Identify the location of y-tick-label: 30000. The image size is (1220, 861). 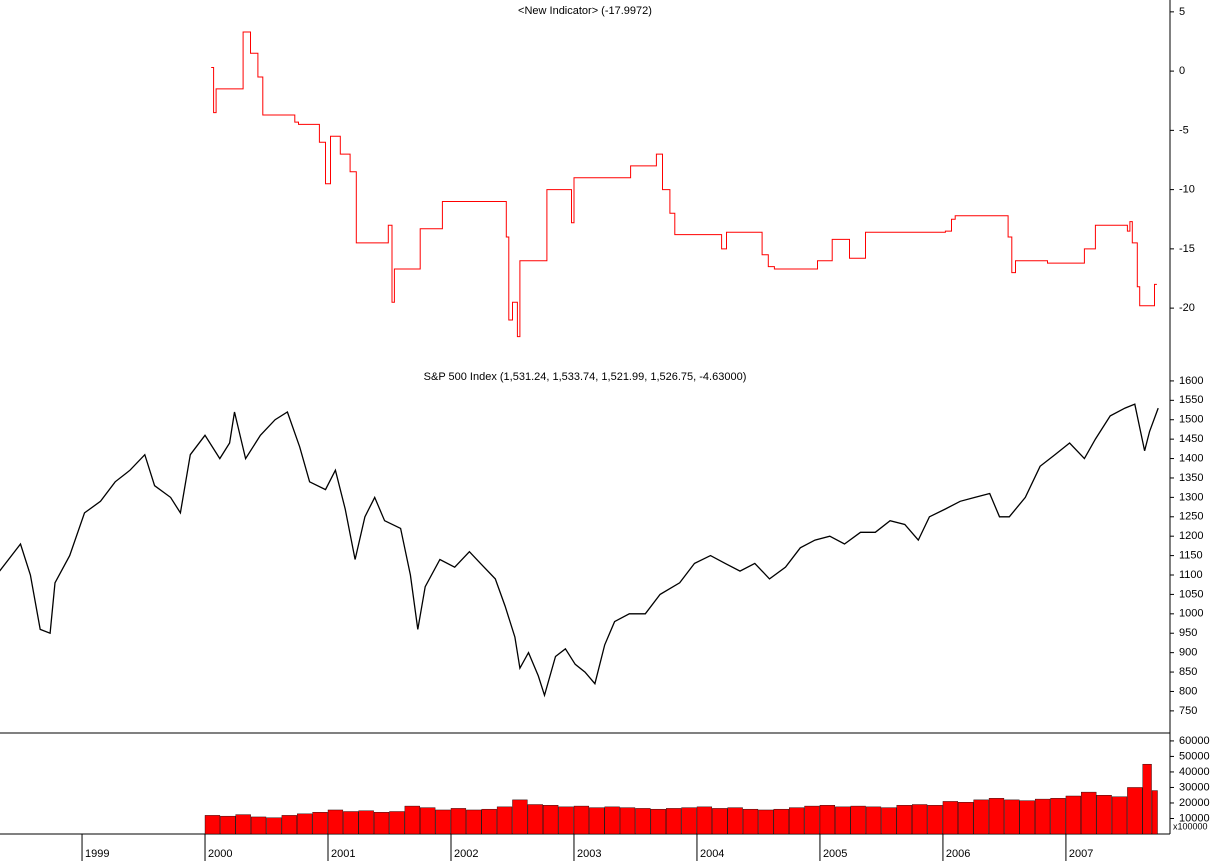
(1194, 787).